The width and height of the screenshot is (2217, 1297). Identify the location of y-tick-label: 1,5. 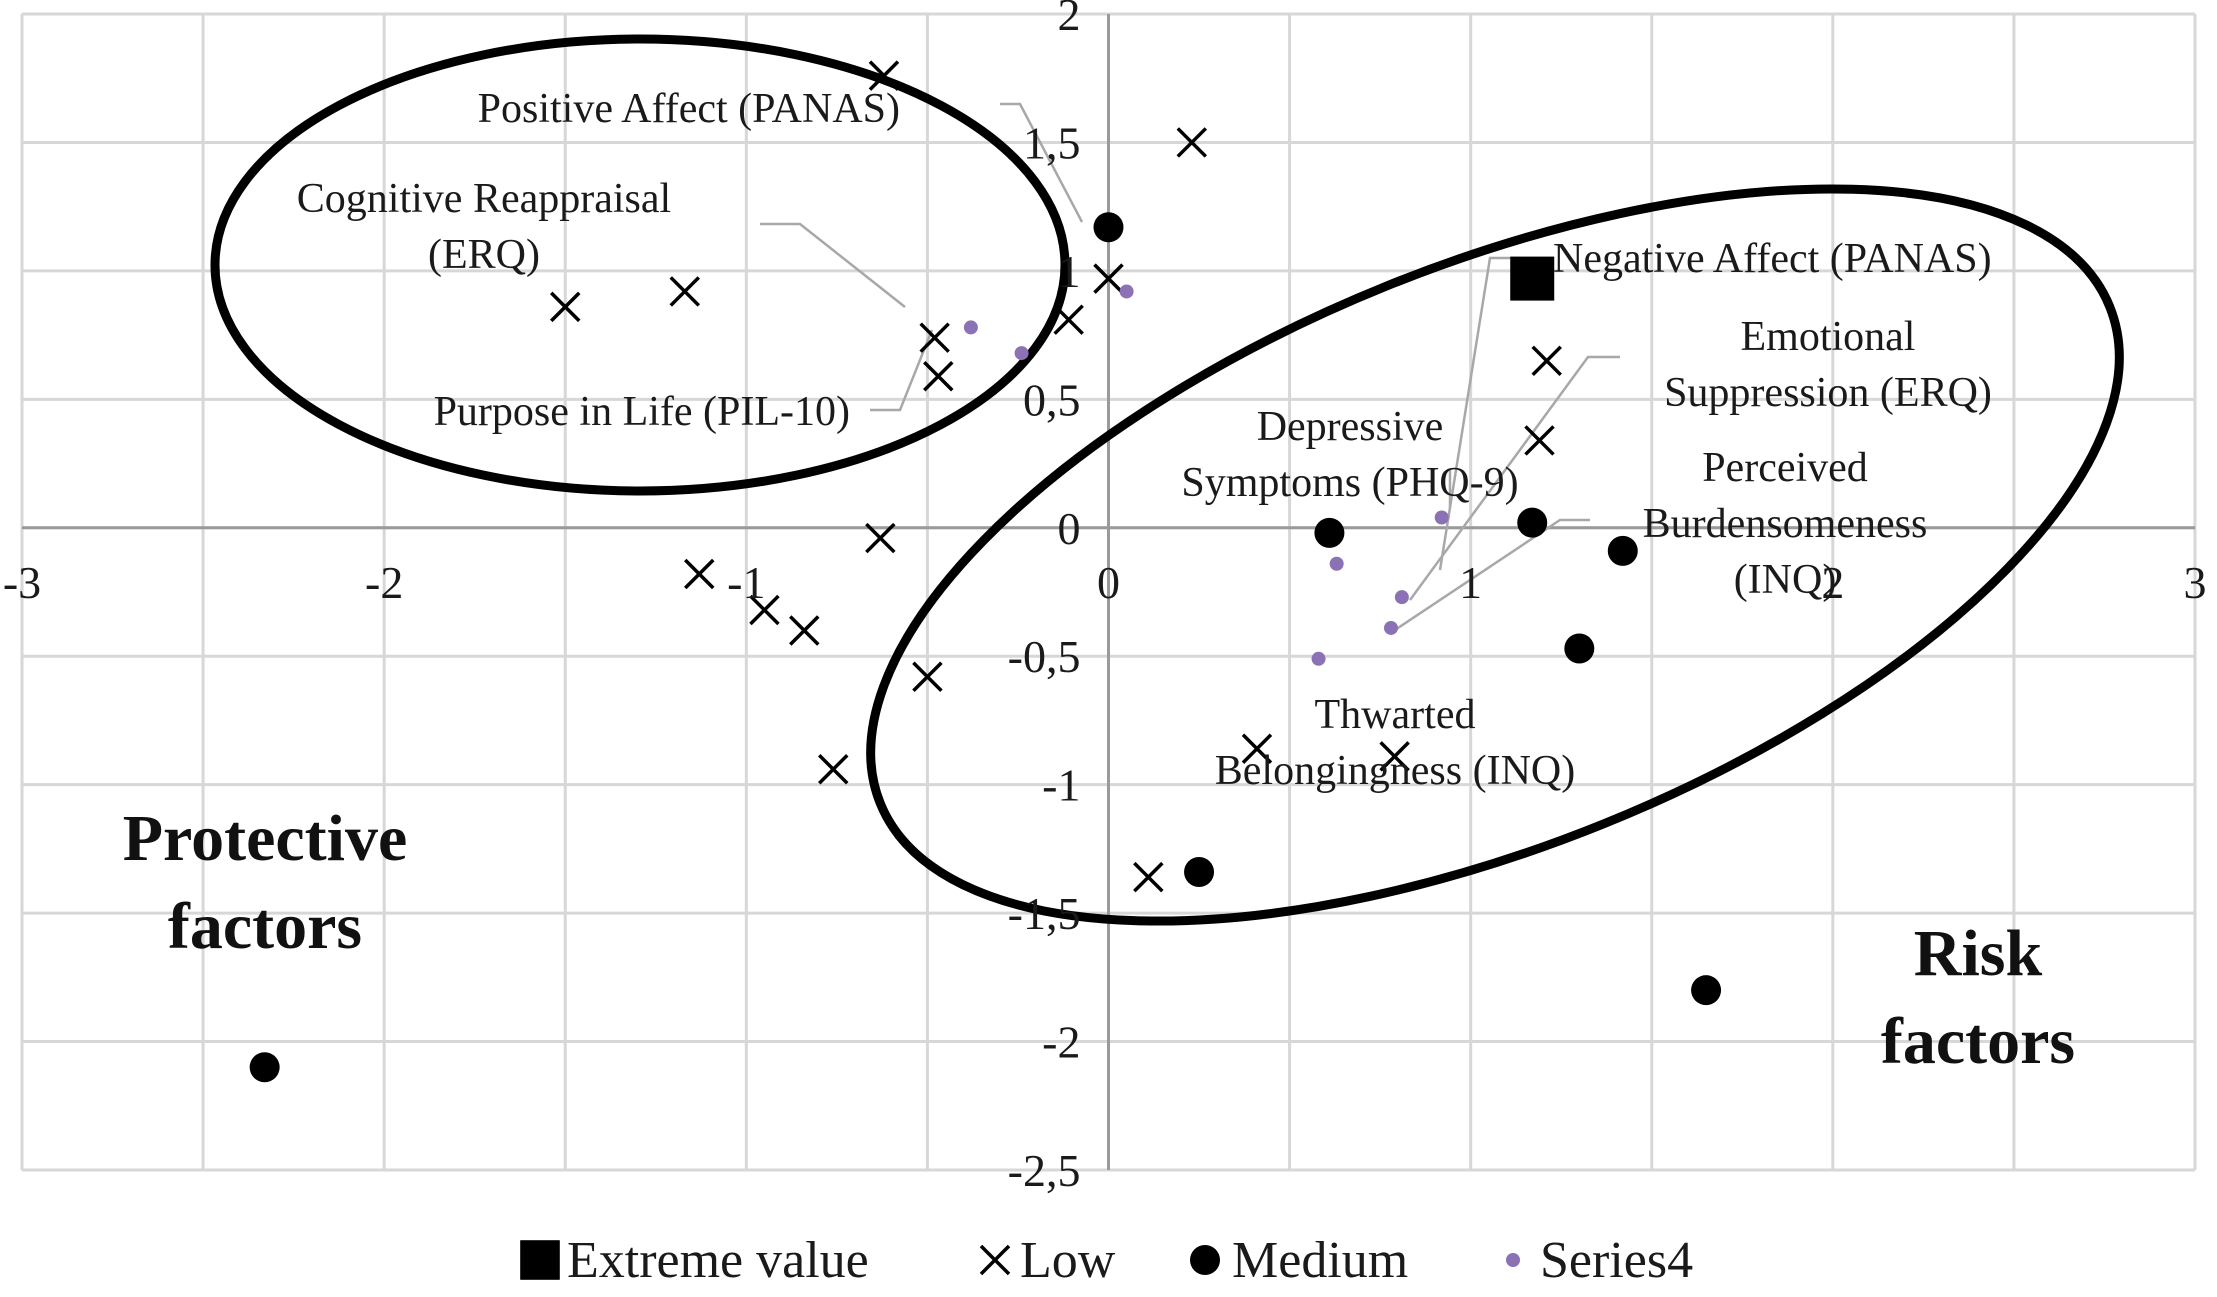
(1052, 142).